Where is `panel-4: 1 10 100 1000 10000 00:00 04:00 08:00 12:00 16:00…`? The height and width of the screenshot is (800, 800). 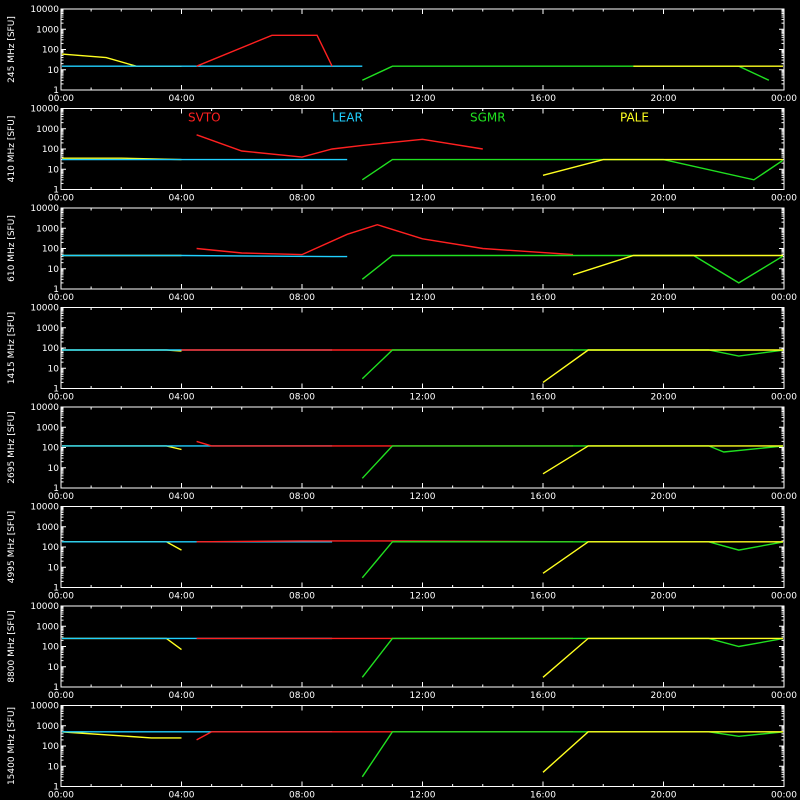 panel-4: 1 10 100 1000 10000 00:00 04:00 08:00 12:00 16:00… is located at coordinates (402, 353).